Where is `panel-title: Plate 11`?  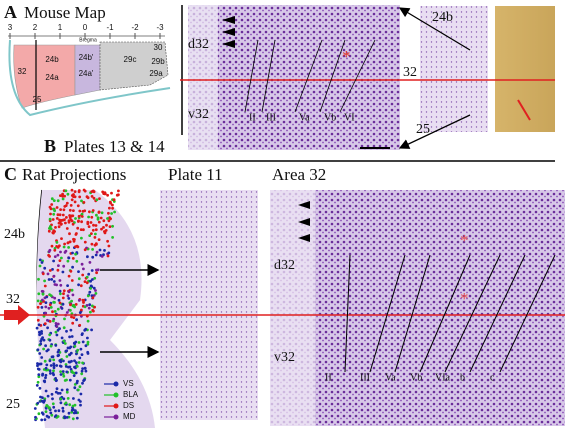 panel-title: Plate 11 is located at coordinates (195, 174).